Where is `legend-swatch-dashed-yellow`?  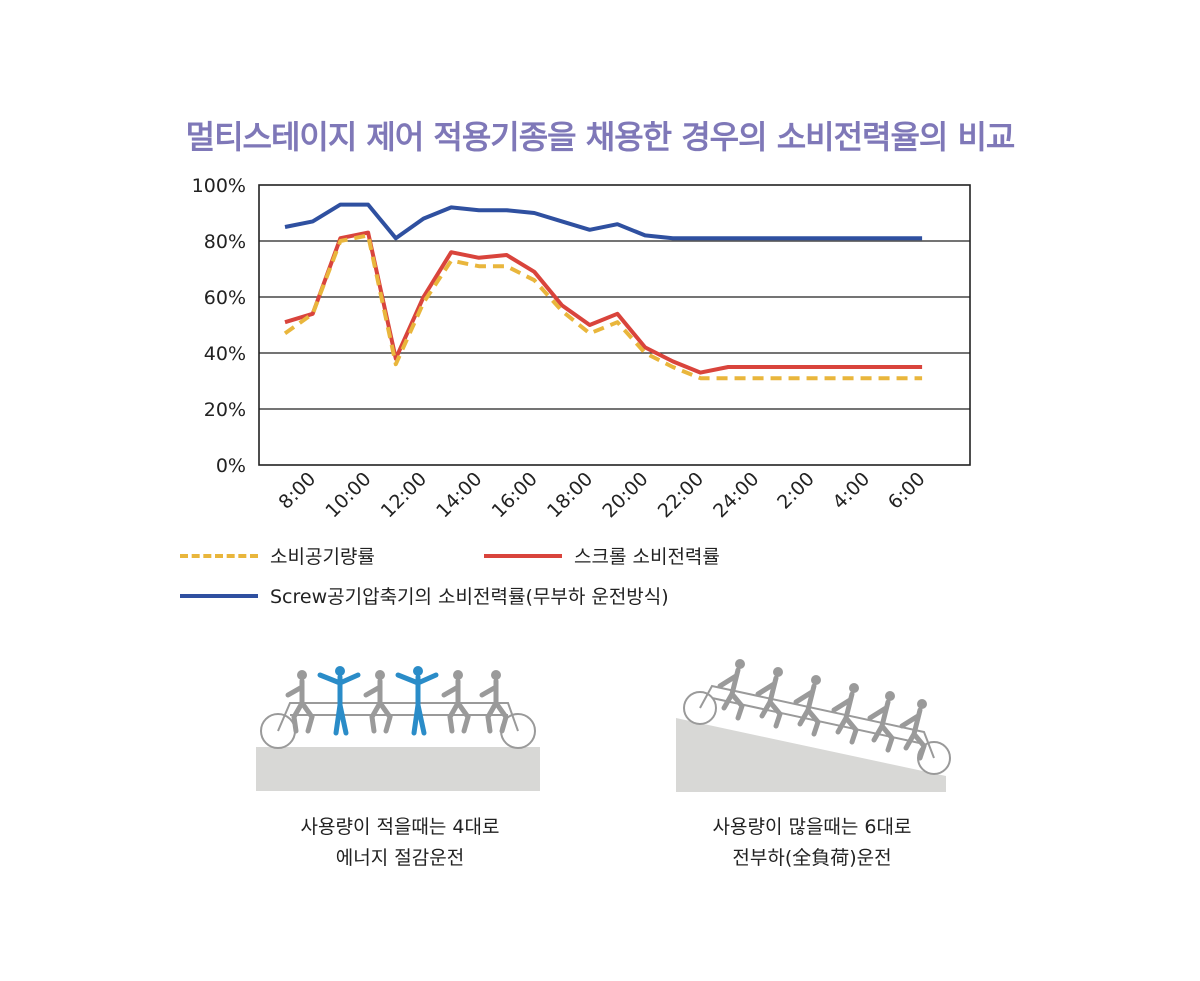
legend-swatch-dashed-yellow is located at coordinates (219, 555).